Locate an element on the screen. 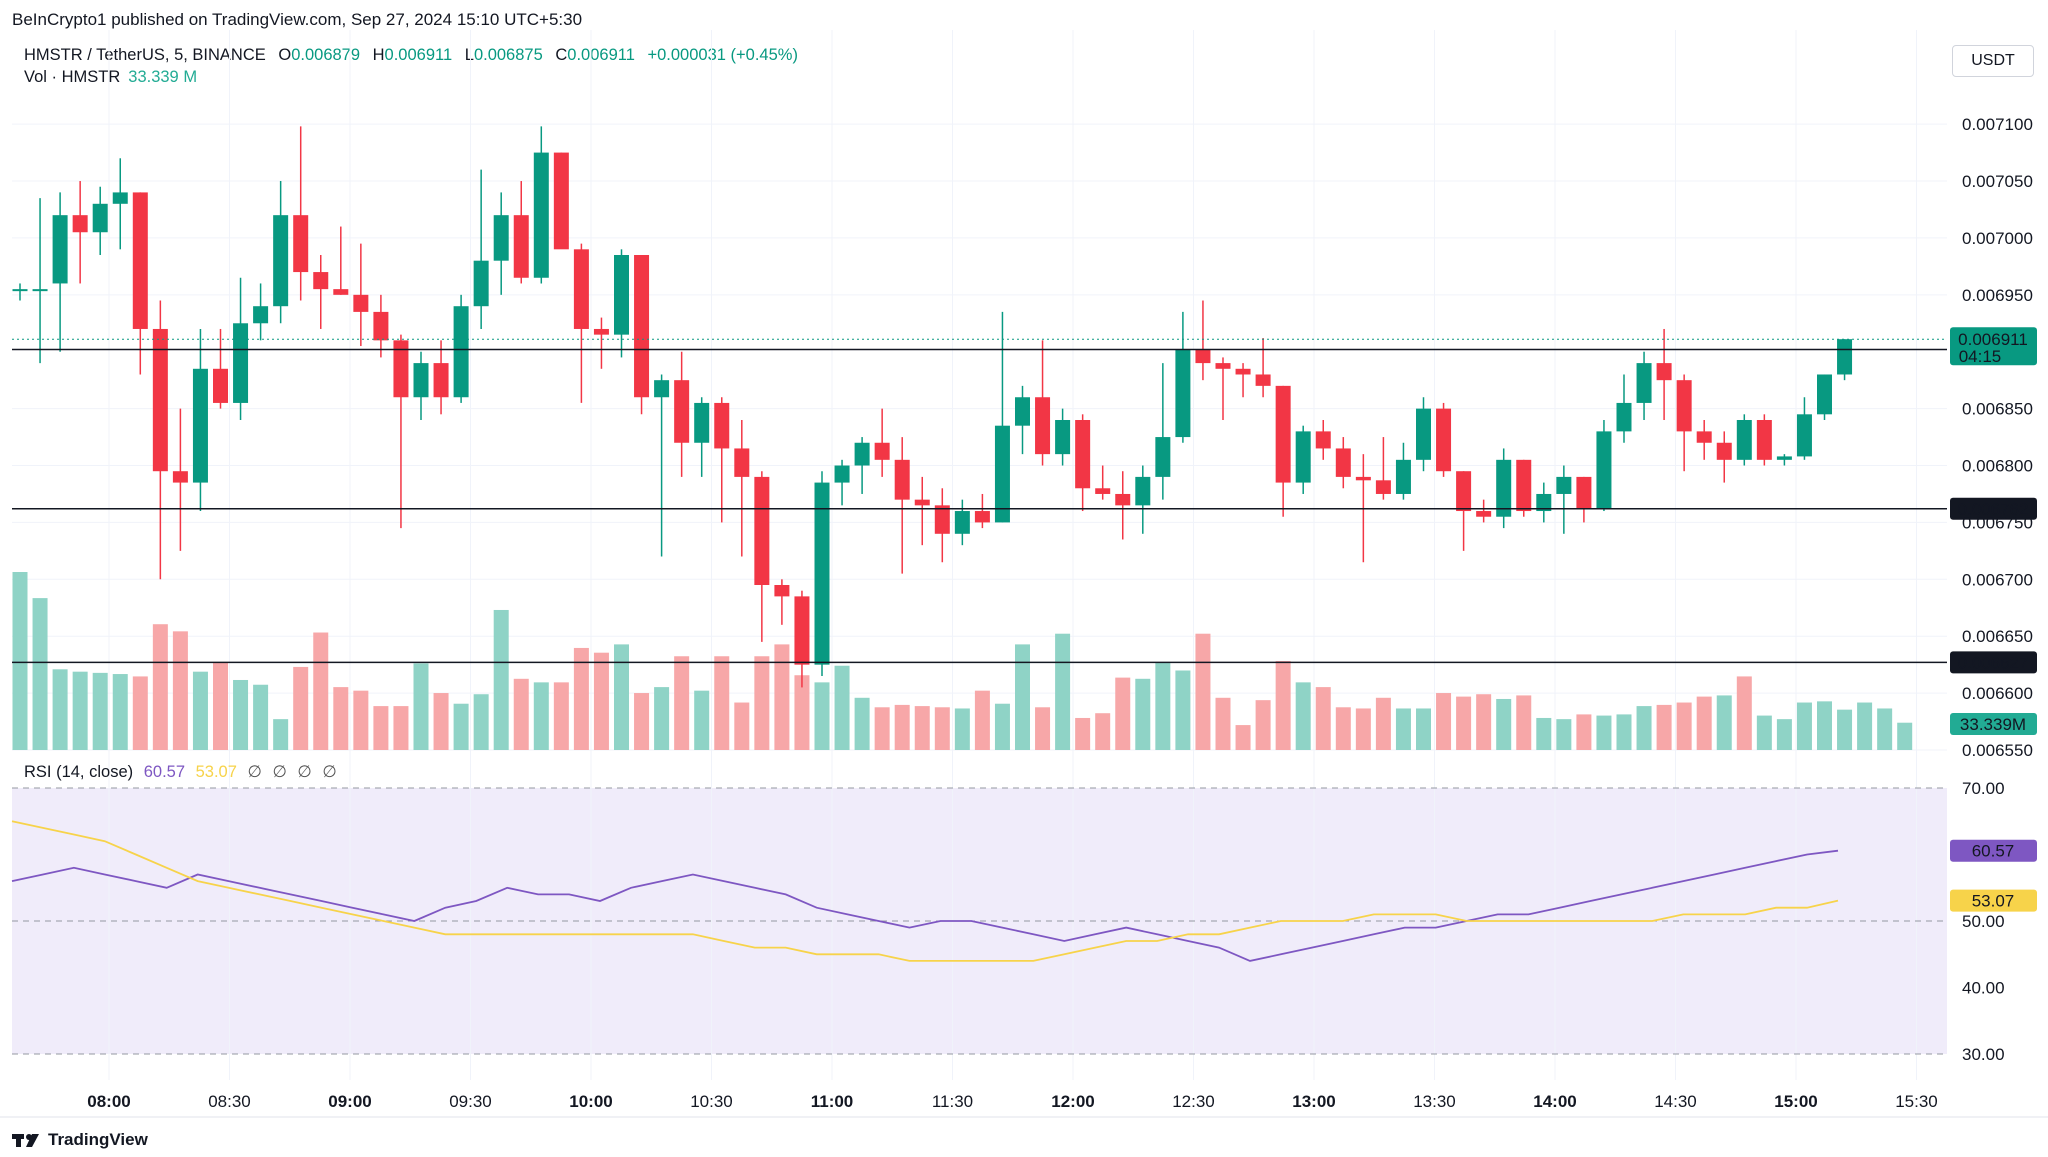 Image resolution: width=2048 pixels, height=1157 pixels. currency-button: USDT is located at coordinates (1993, 61).